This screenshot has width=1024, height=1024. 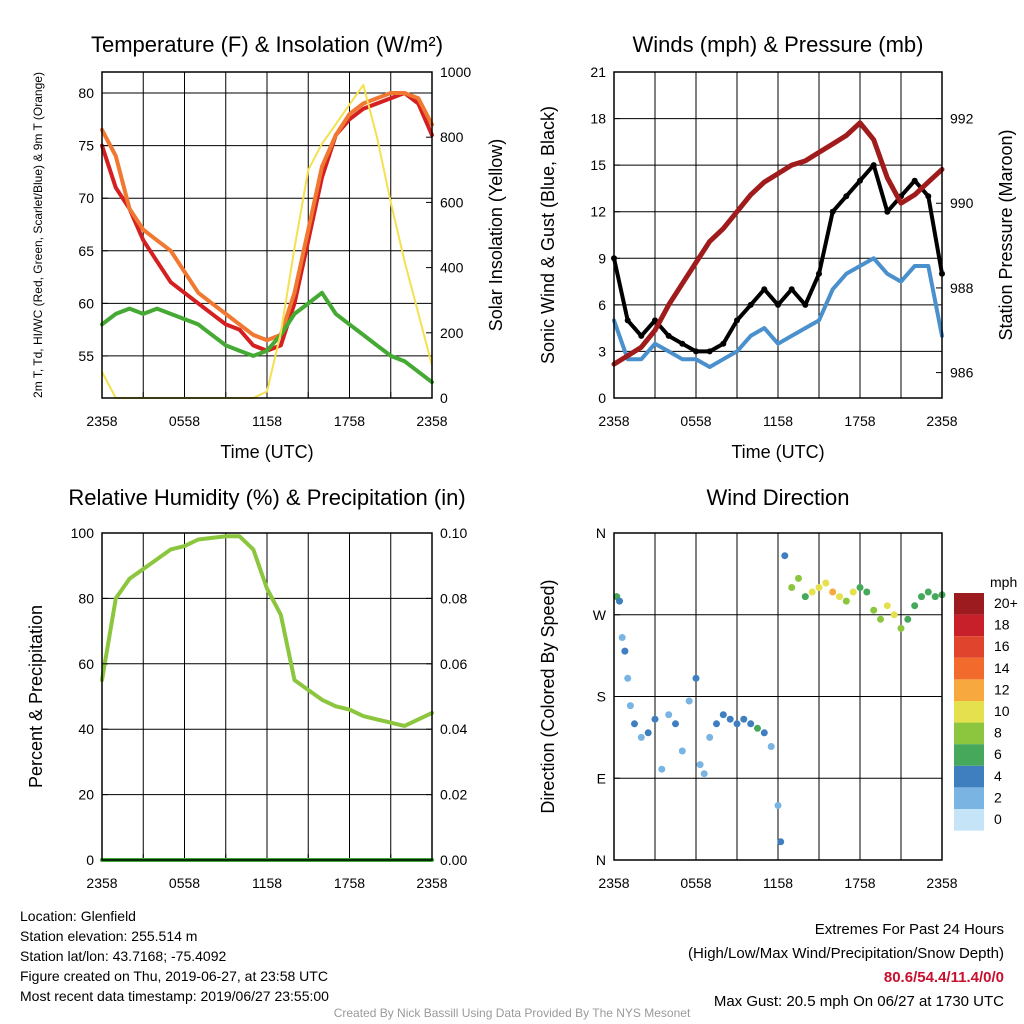 I want to click on legend-label: 6, so click(x=998, y=754).